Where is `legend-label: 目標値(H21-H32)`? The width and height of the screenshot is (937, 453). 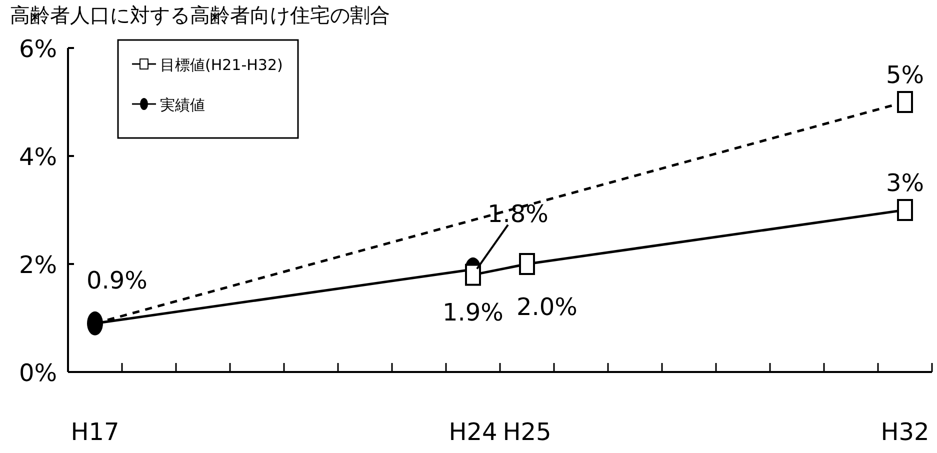 legend-label: 目標値(H21-H32) is located at coordinates (221, 65).